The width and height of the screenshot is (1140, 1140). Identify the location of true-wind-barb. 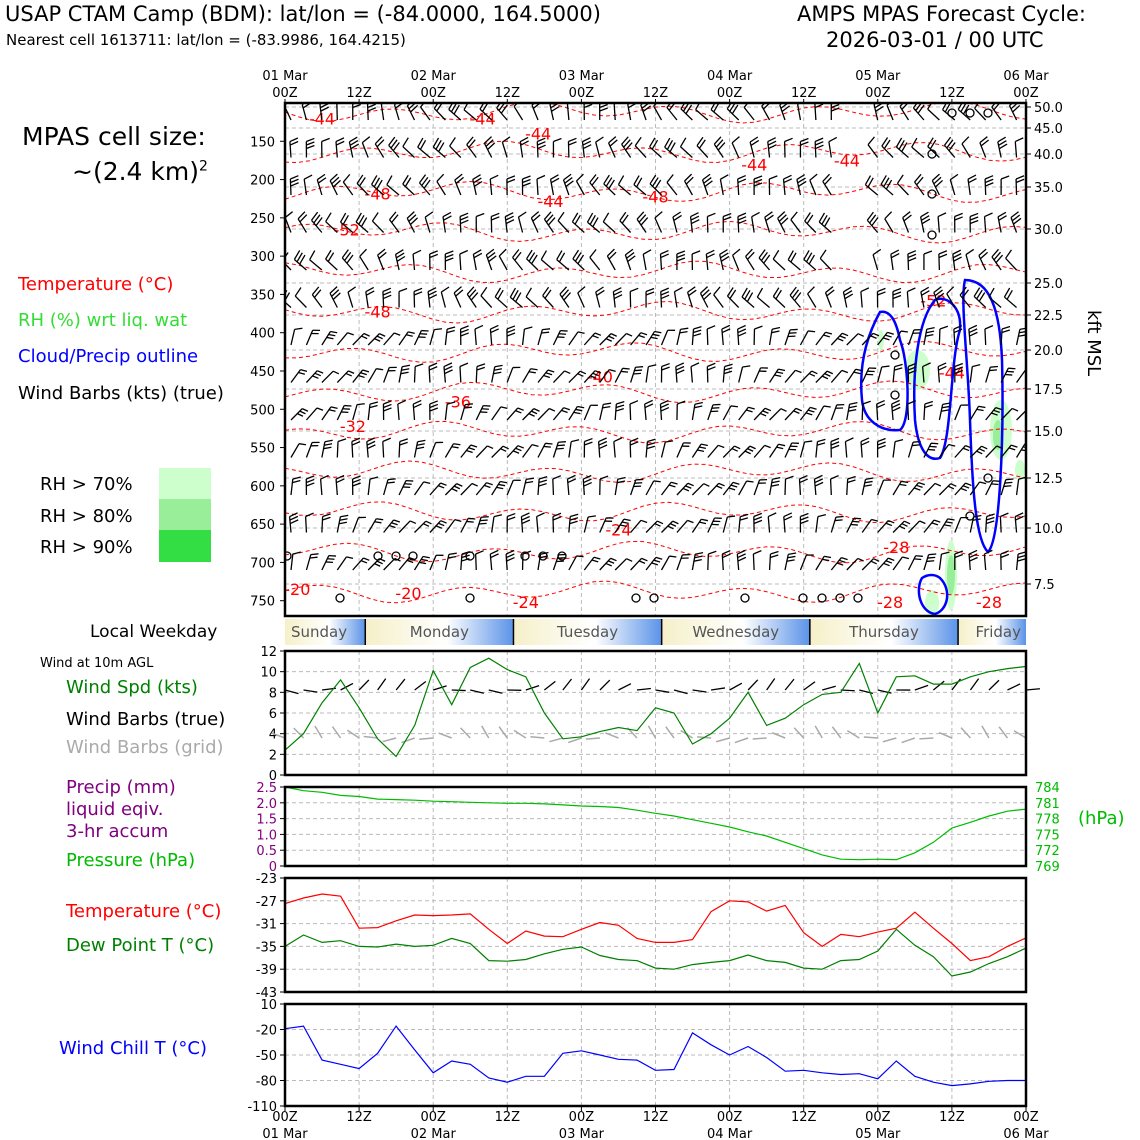
(789, 684).